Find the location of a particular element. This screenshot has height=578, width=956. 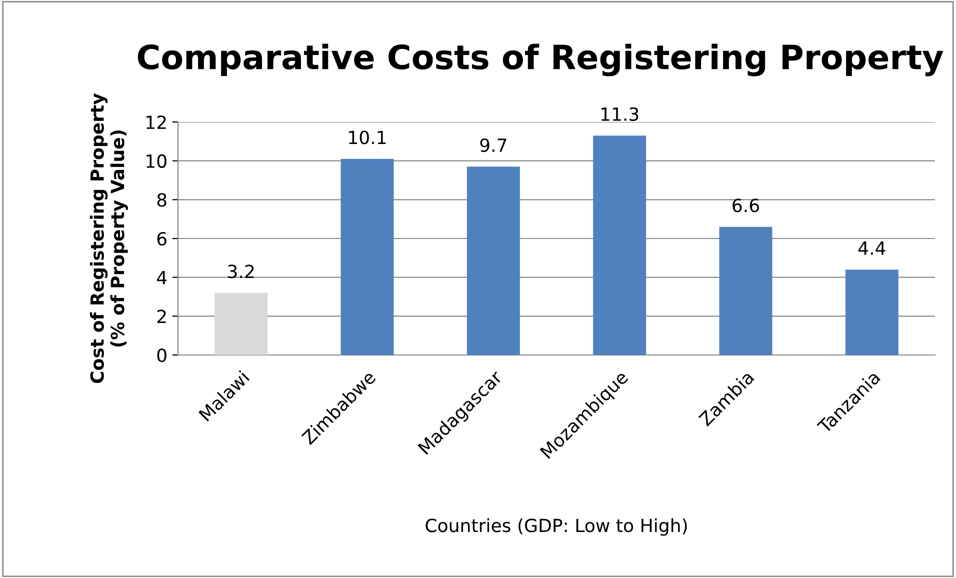

y-tick-label: 10 is located at coordinates (156, 161).